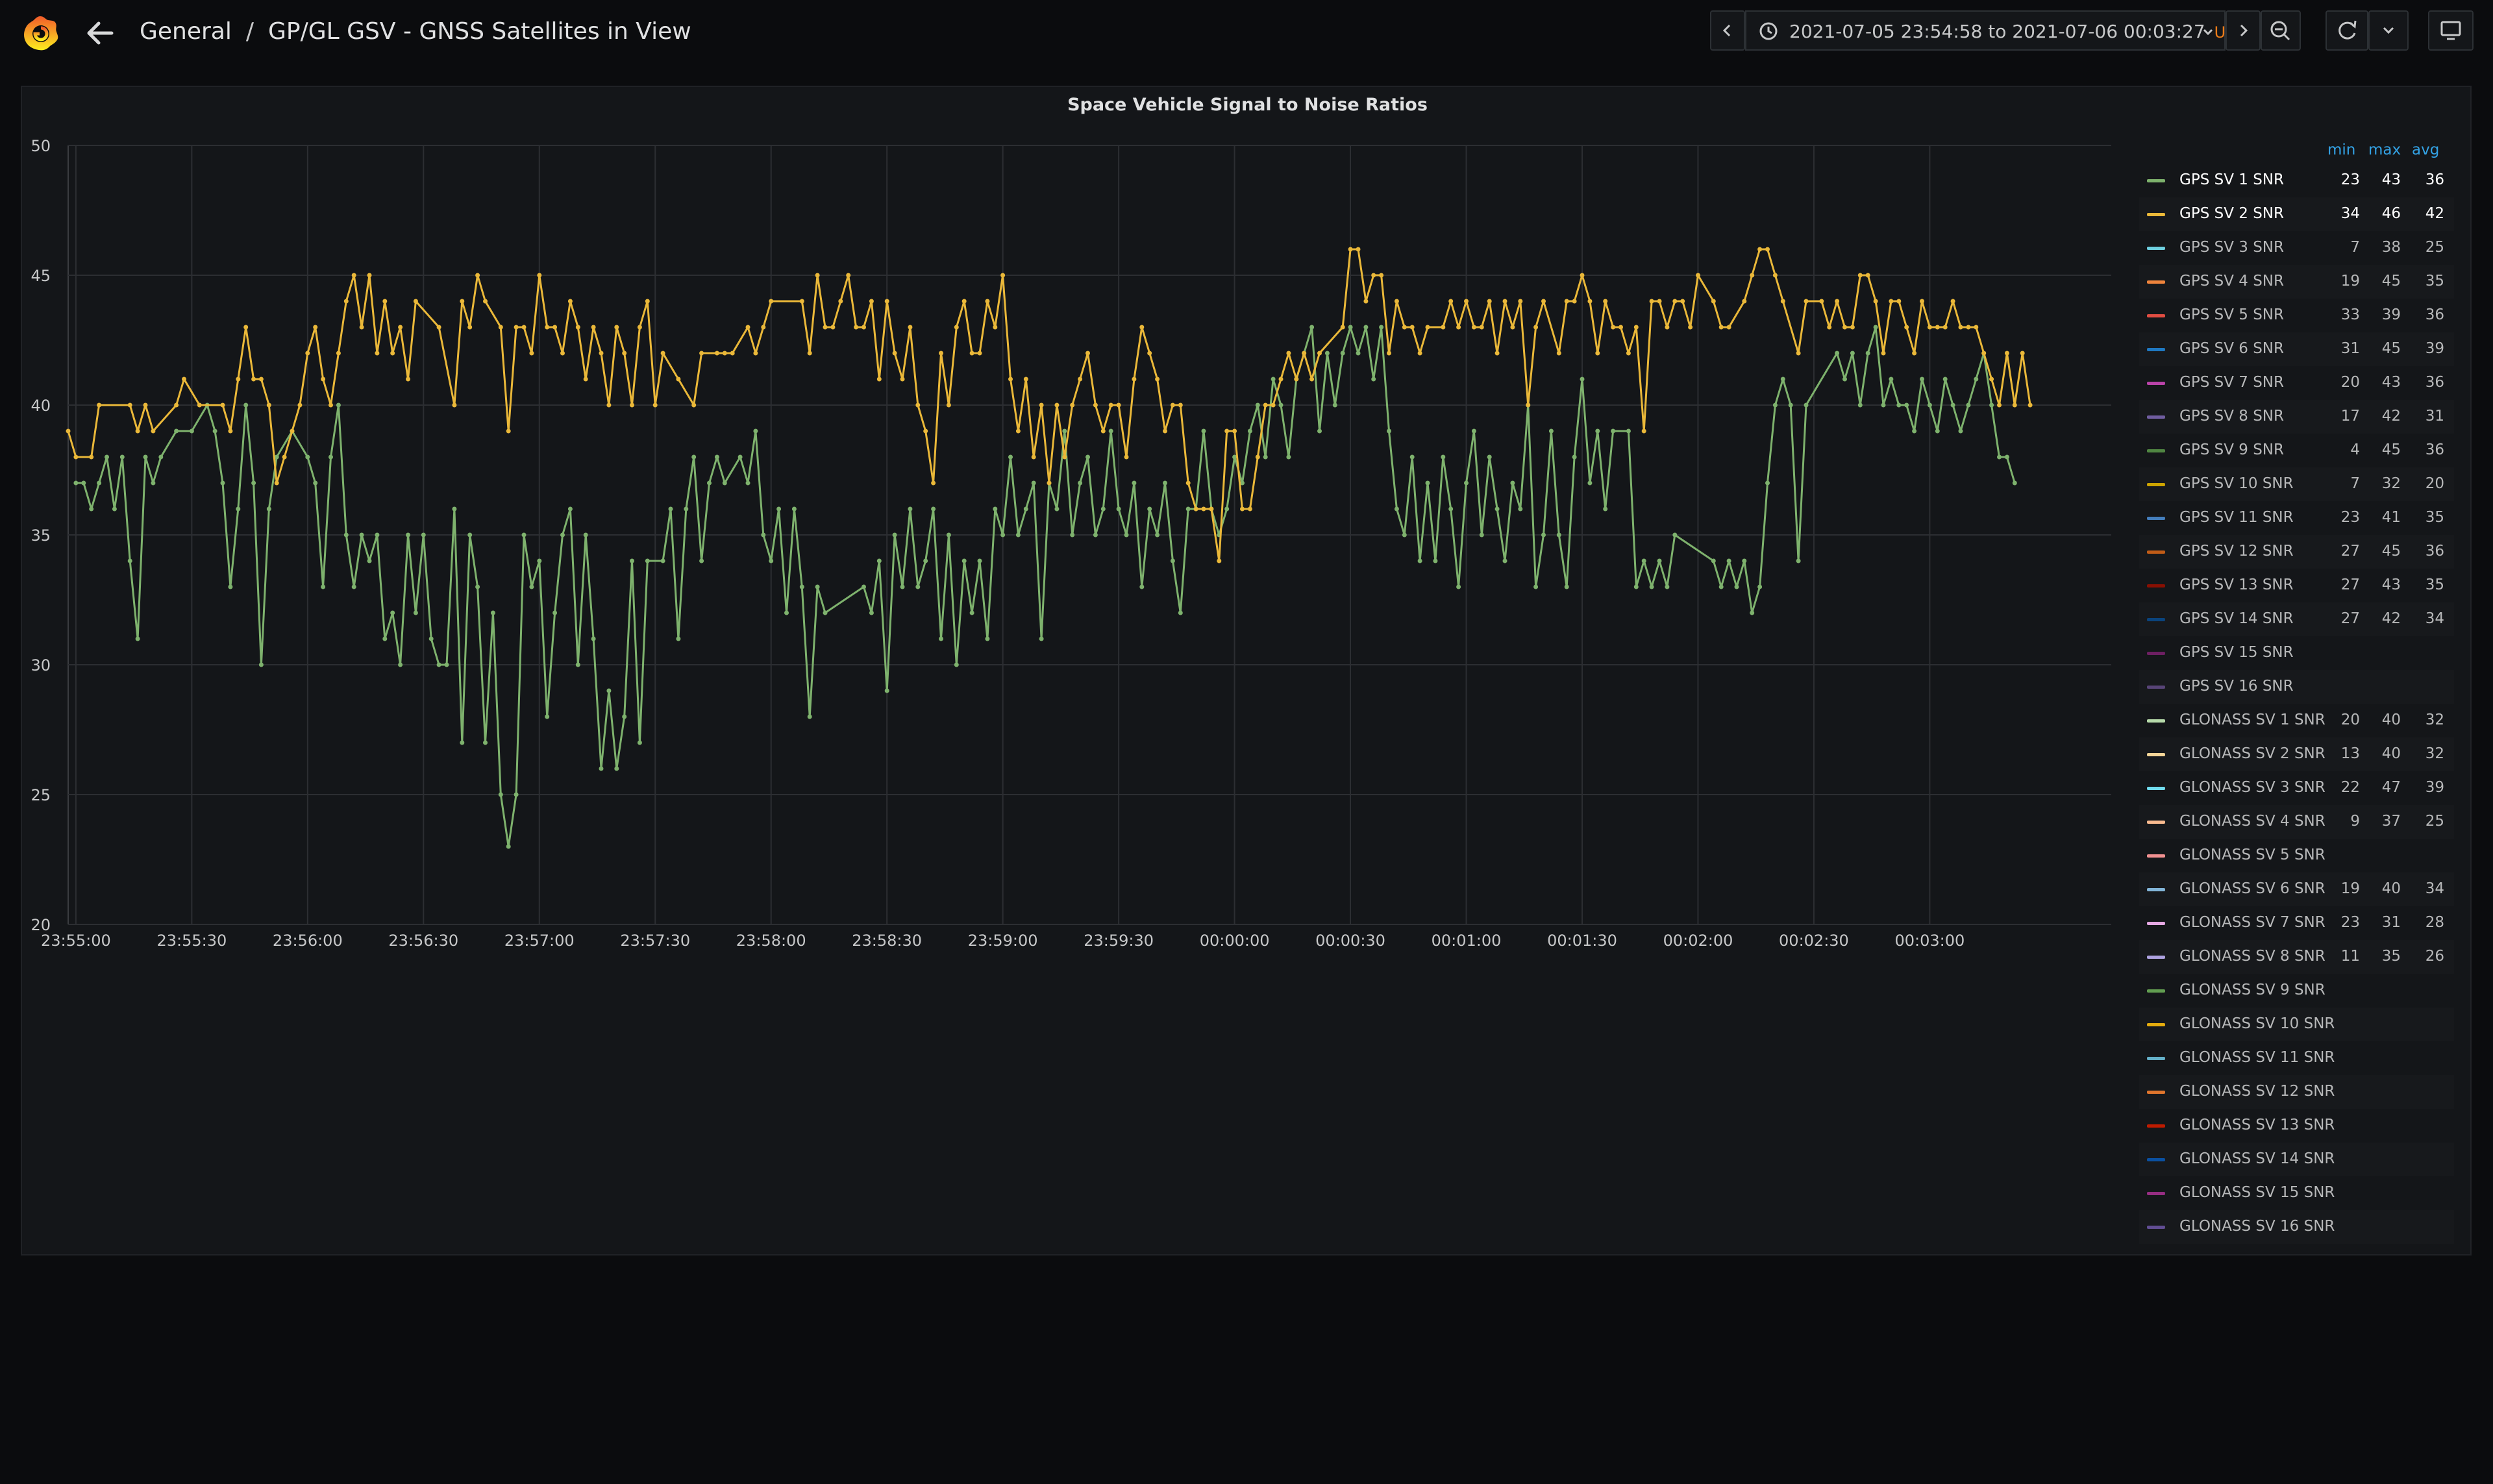  Describe the element at coordinates (2236, 584) in the screenshot. I see `legend-label: GPS SV 13 SNR` at that location.